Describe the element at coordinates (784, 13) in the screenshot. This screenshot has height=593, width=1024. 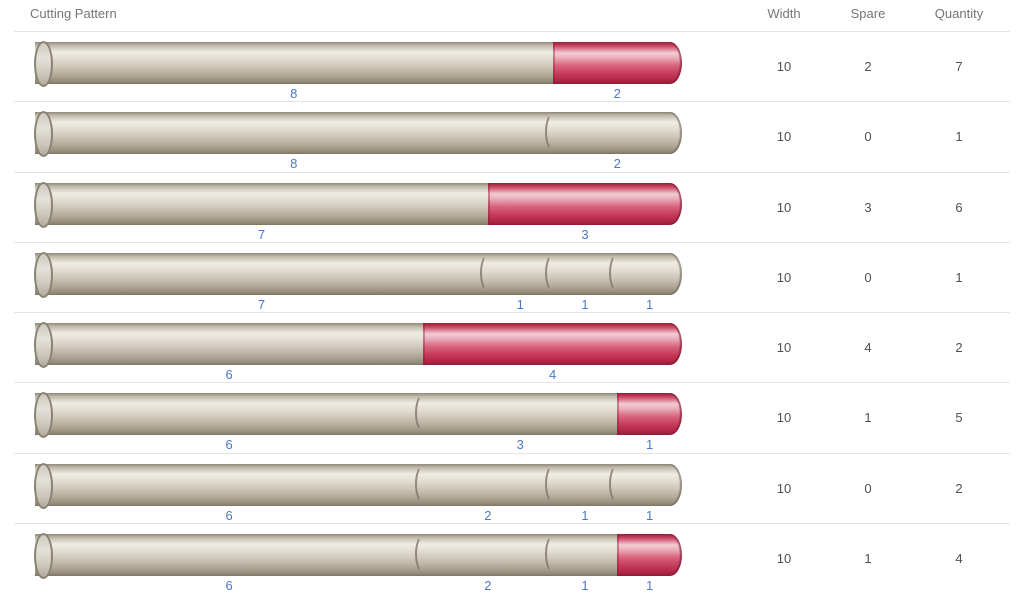
I see `width-column-header: Width` at that location.